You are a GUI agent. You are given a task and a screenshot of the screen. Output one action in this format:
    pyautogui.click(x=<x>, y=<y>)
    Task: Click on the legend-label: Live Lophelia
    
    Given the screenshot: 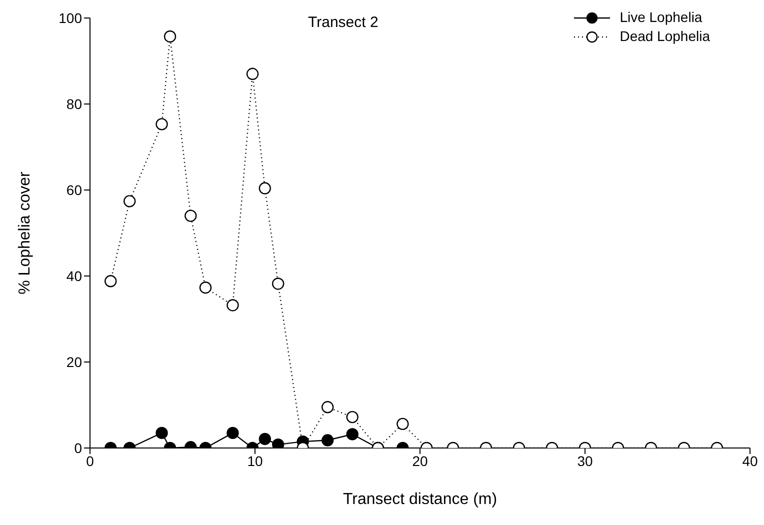 What is the action you would take?
    pyautogui.click(x=661, y=17)
    